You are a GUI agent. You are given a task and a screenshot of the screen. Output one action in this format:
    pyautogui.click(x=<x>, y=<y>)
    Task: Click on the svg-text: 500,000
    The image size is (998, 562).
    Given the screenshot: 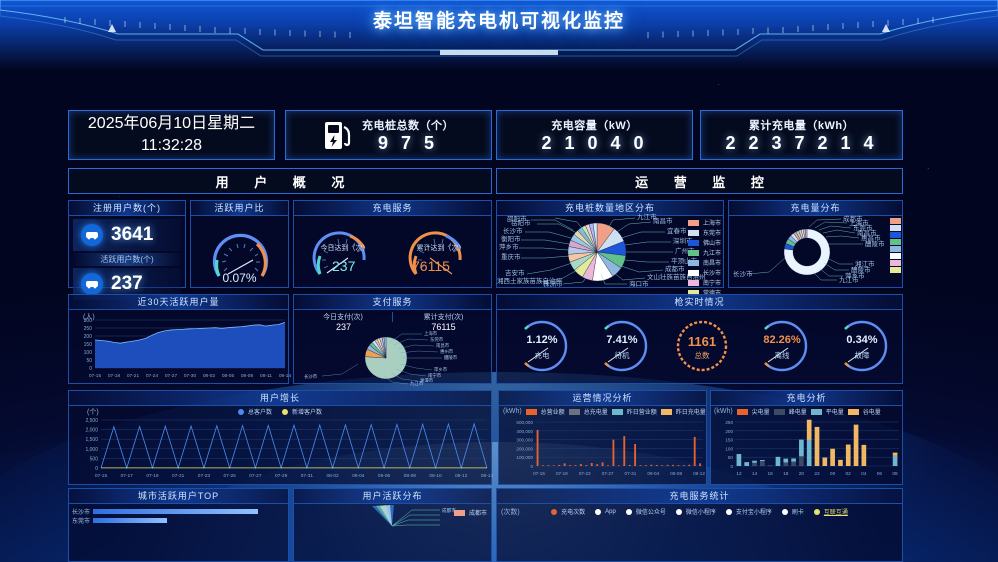 What is the action you would take?
    pyautogui.click(x=524, y=422)
    